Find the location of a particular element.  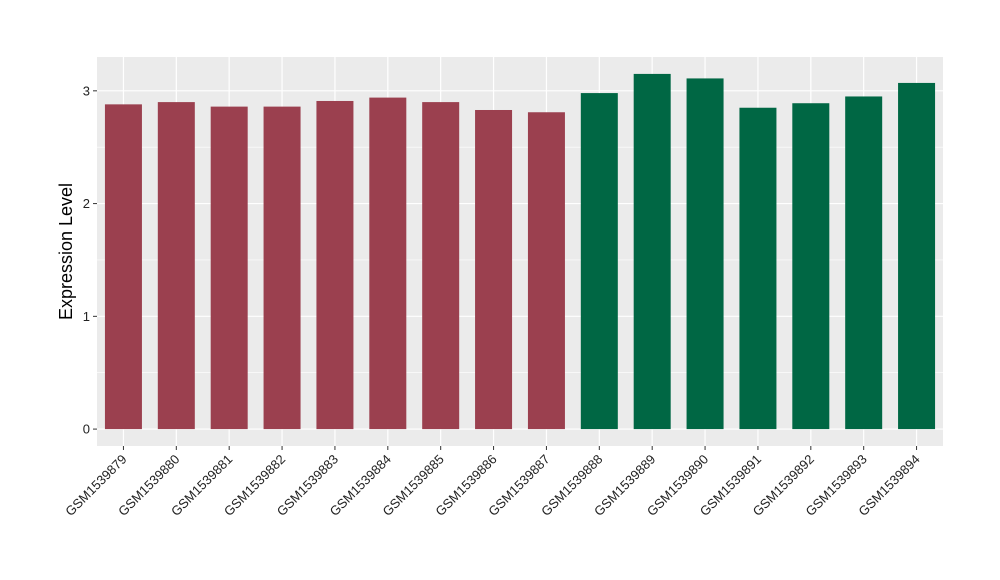

bar-GSM1539889 is located at coordinates (652, 251).